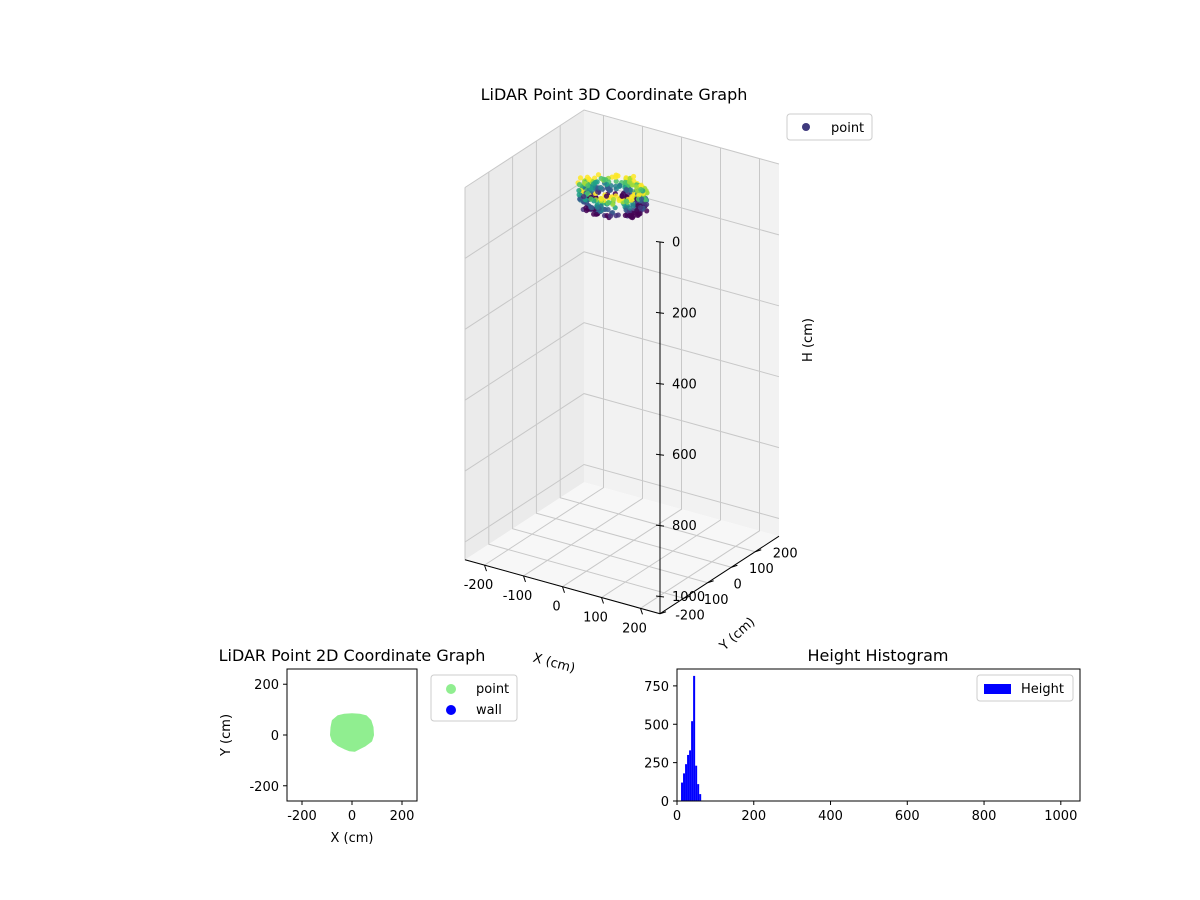  I want to click on chart-histogram-ticklabel-y: 250, so click(656, 764).